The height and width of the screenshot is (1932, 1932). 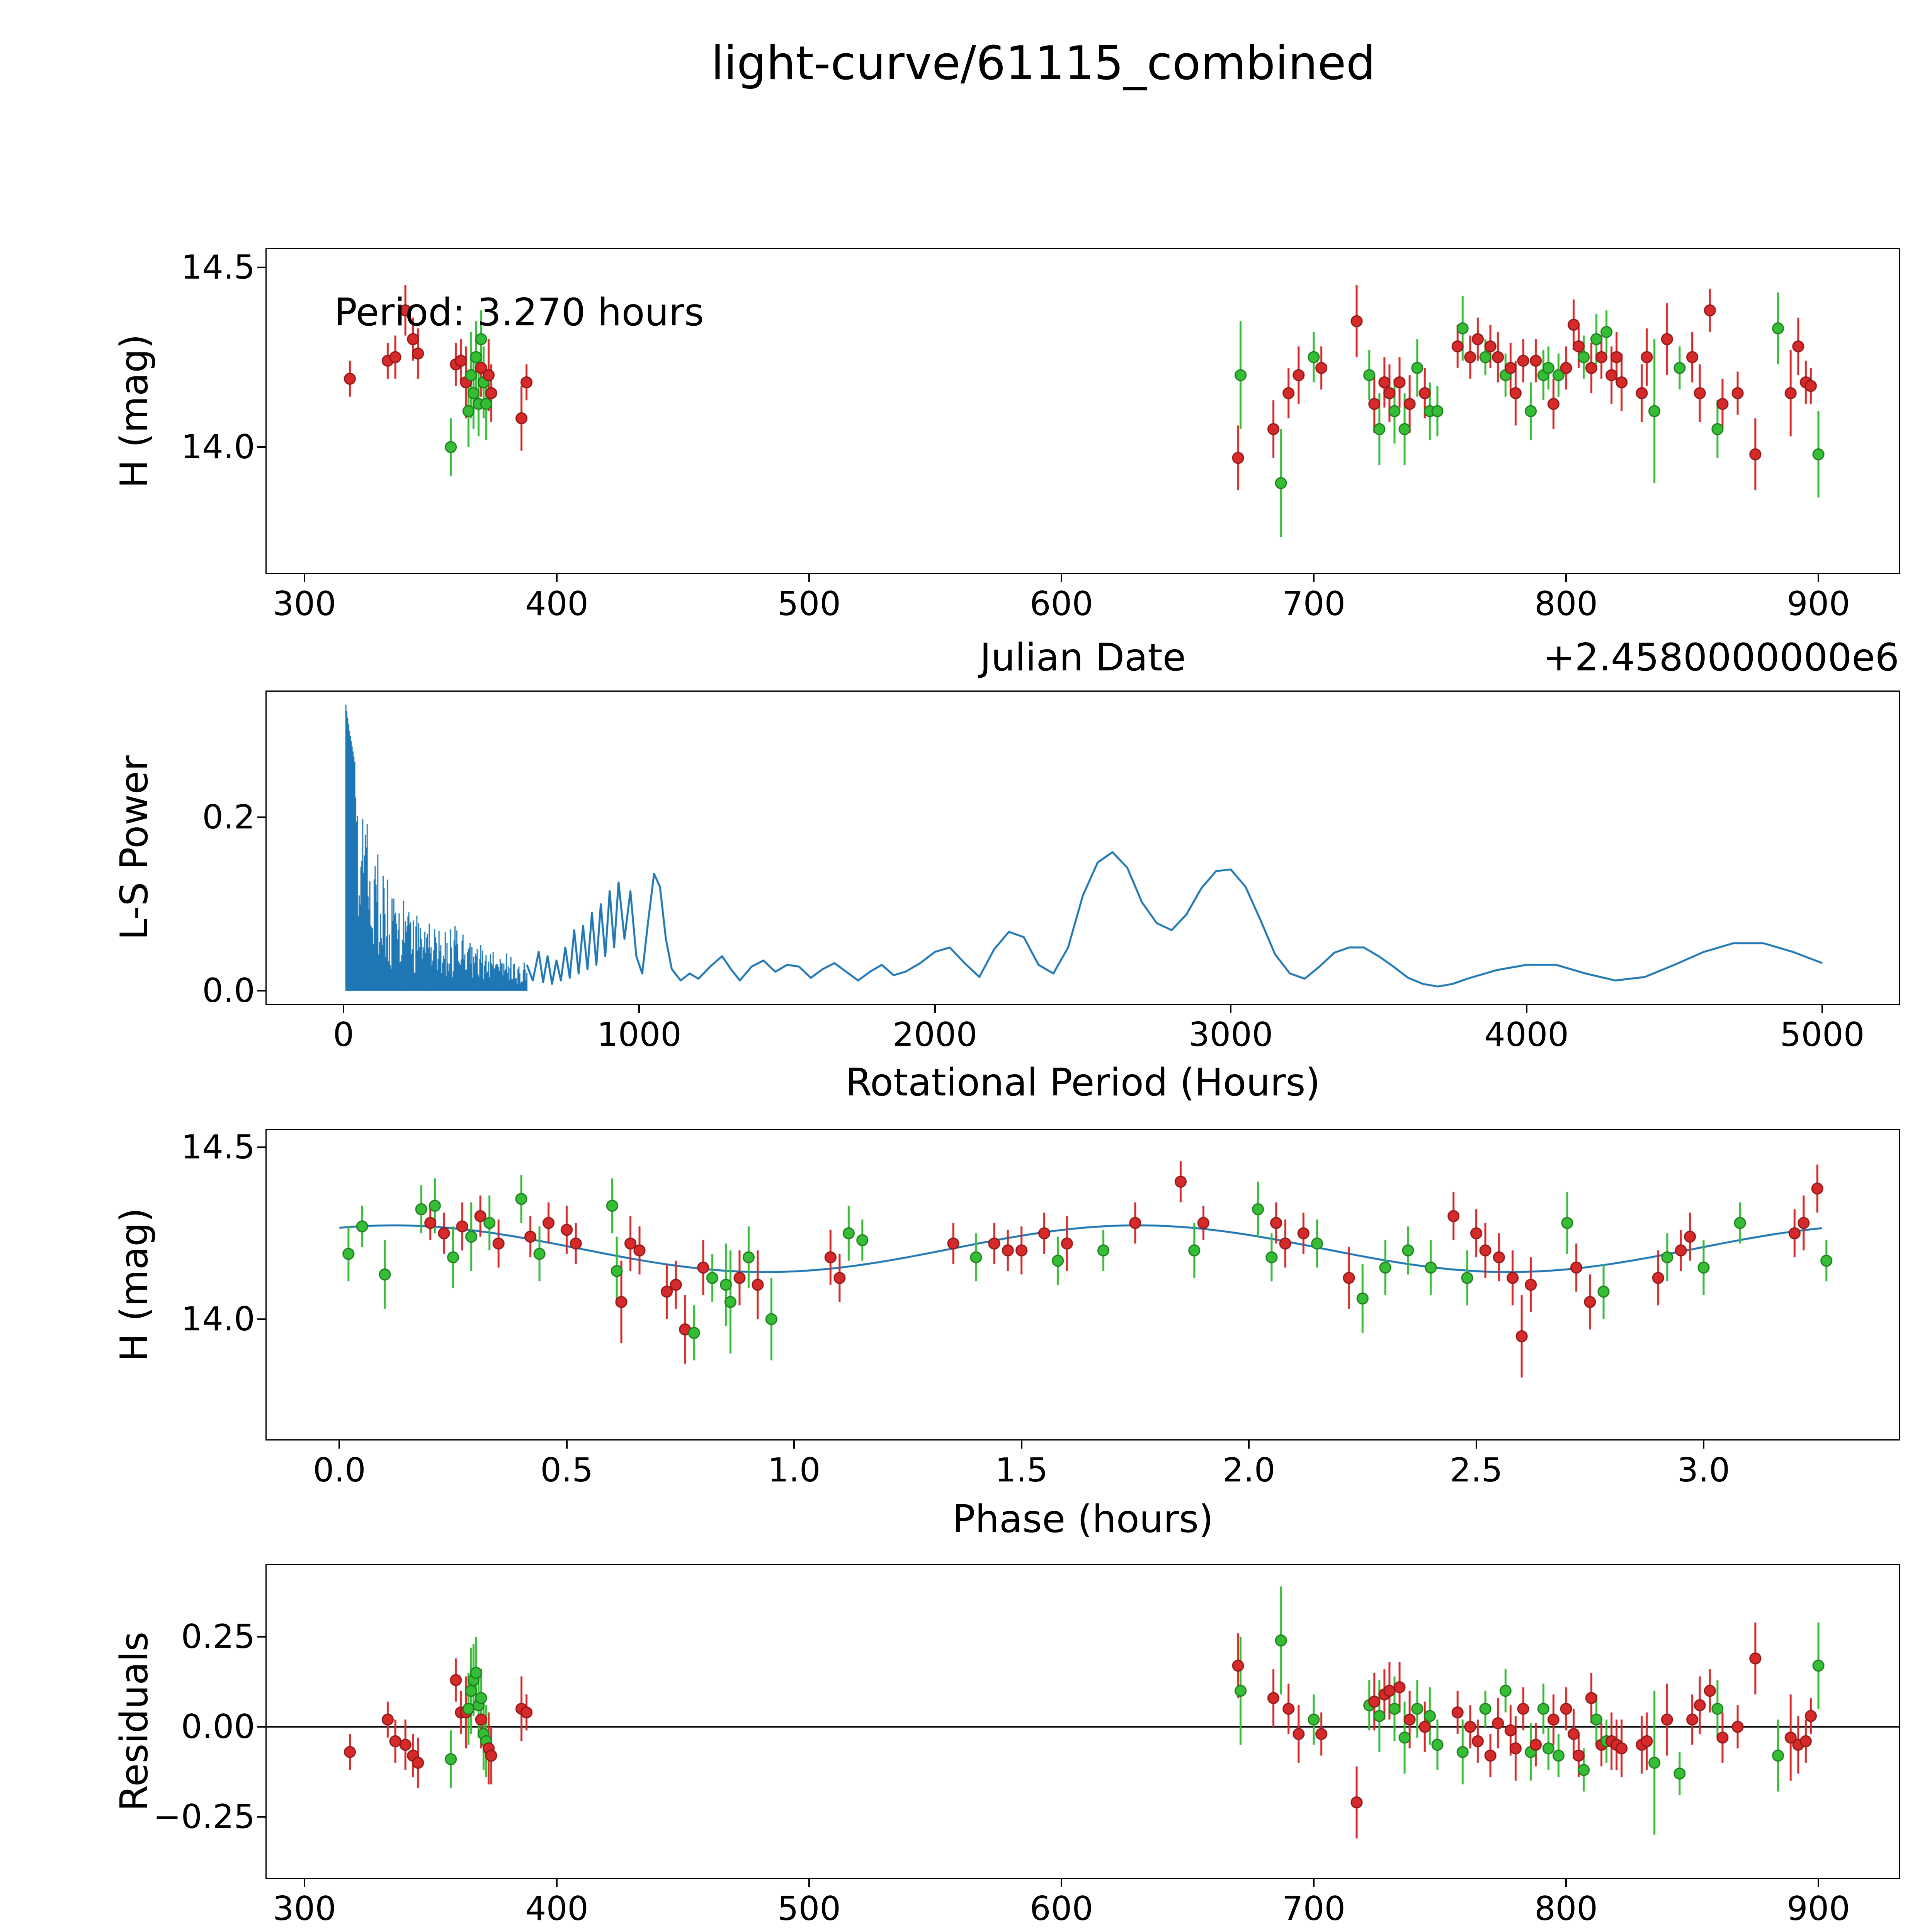 I want to click on x-tick-label: 4000, so click(x=1526, y=1035).